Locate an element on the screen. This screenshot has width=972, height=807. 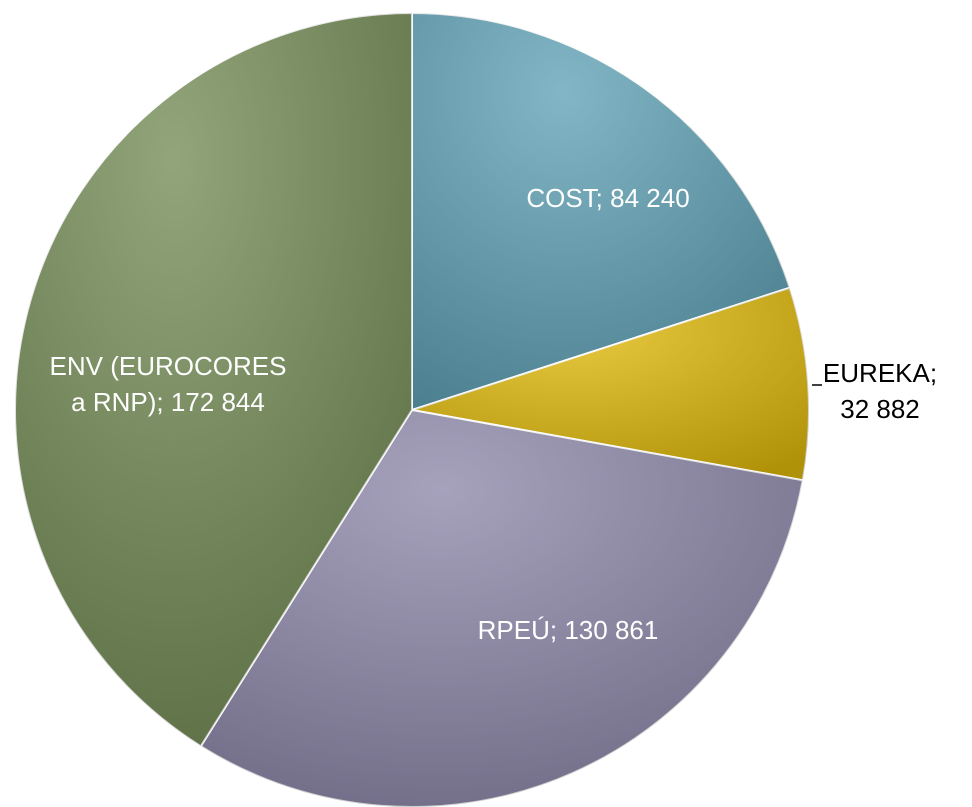
data-label: 32 882 is located at coordinates (880, 409).